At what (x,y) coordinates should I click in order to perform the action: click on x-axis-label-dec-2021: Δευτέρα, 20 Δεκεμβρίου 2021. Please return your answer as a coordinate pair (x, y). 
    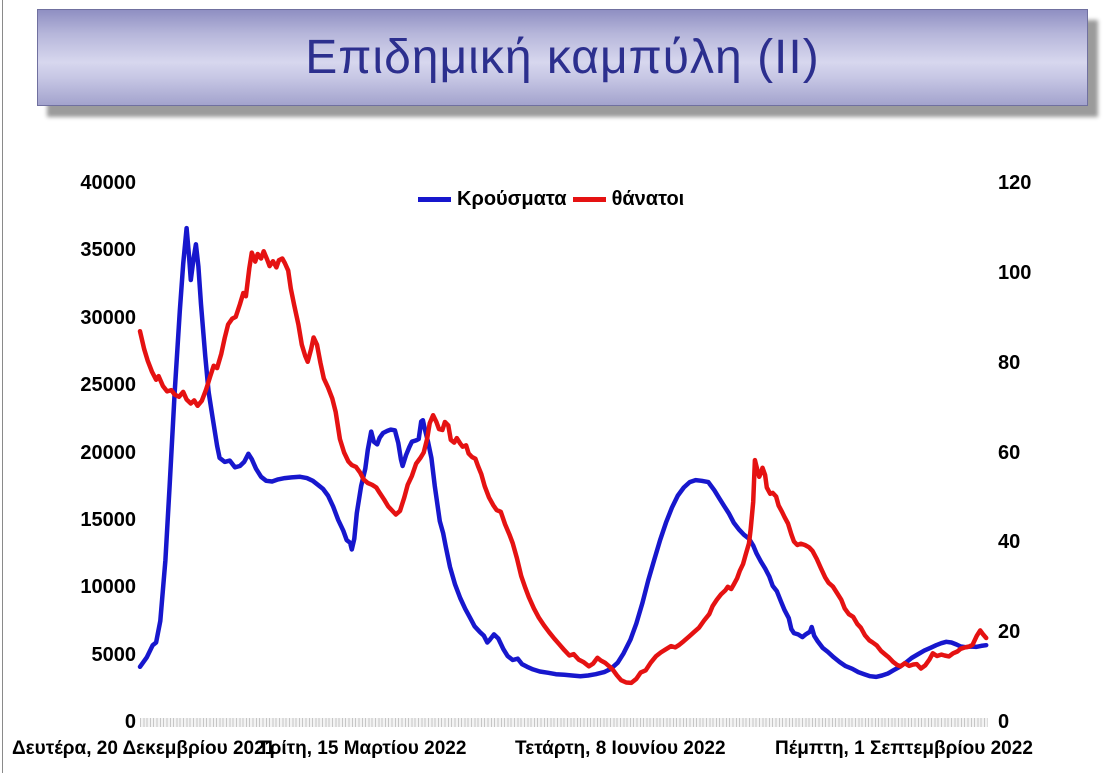
    Looking at the image, I should click on (144, 748).